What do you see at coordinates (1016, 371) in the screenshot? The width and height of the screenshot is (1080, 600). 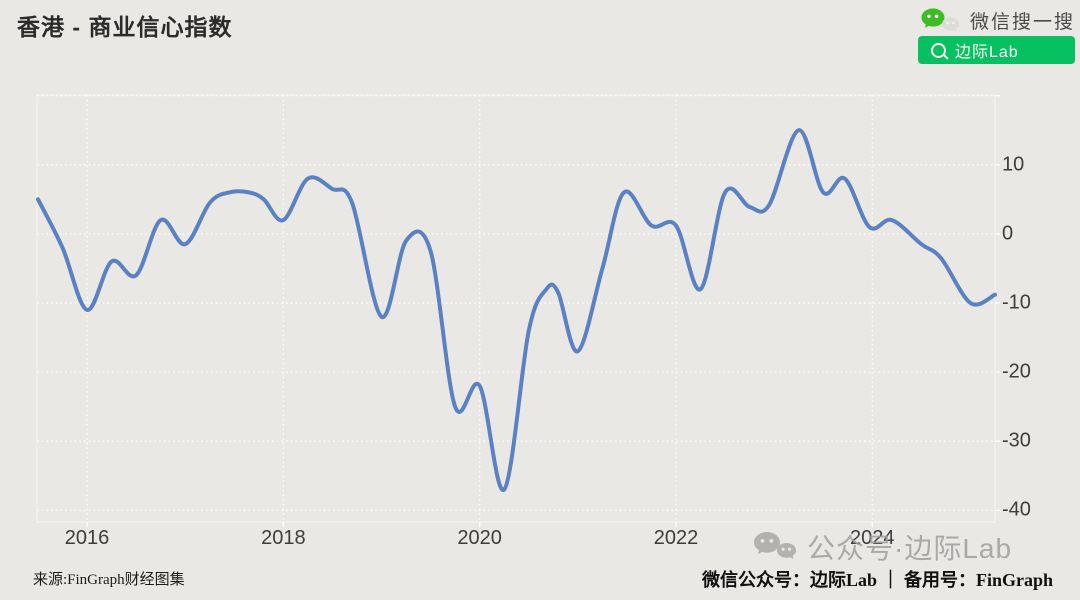 I see `y-axis-label: -20` at bounding box center [1016, 371].